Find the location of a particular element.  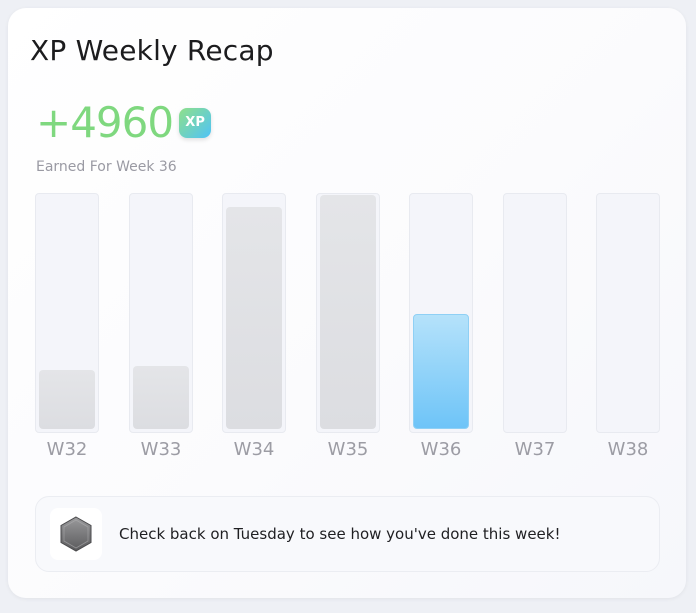

week-bar-w37: W37 is located at coordinates (535, 326).